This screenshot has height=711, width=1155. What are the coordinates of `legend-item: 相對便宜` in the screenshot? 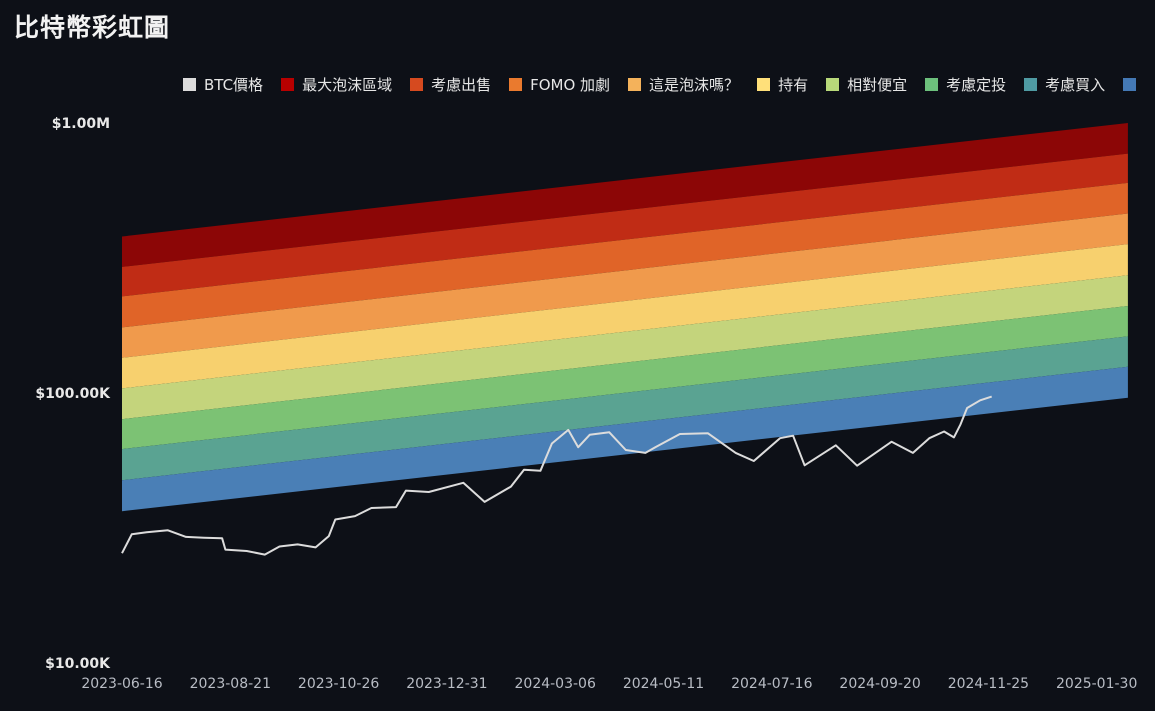 It's located at (866, 84).